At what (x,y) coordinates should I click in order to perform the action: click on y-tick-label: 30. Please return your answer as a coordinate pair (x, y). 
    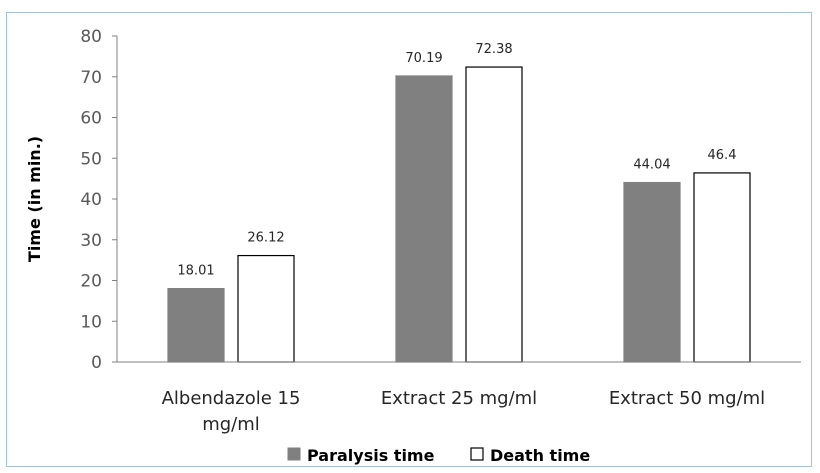
    Looking at the image, I should click on (91, 241).